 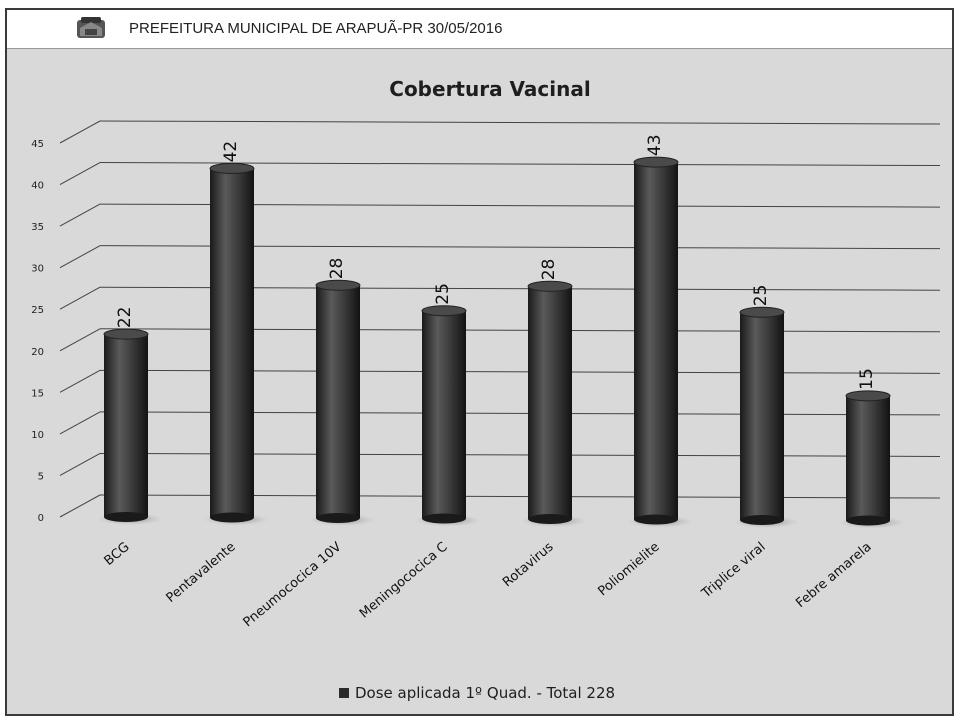 What do you see at coordinates (41, 476) in the screenshot?
I see `y-tick-label: 5` at bounding box center [41, 476].